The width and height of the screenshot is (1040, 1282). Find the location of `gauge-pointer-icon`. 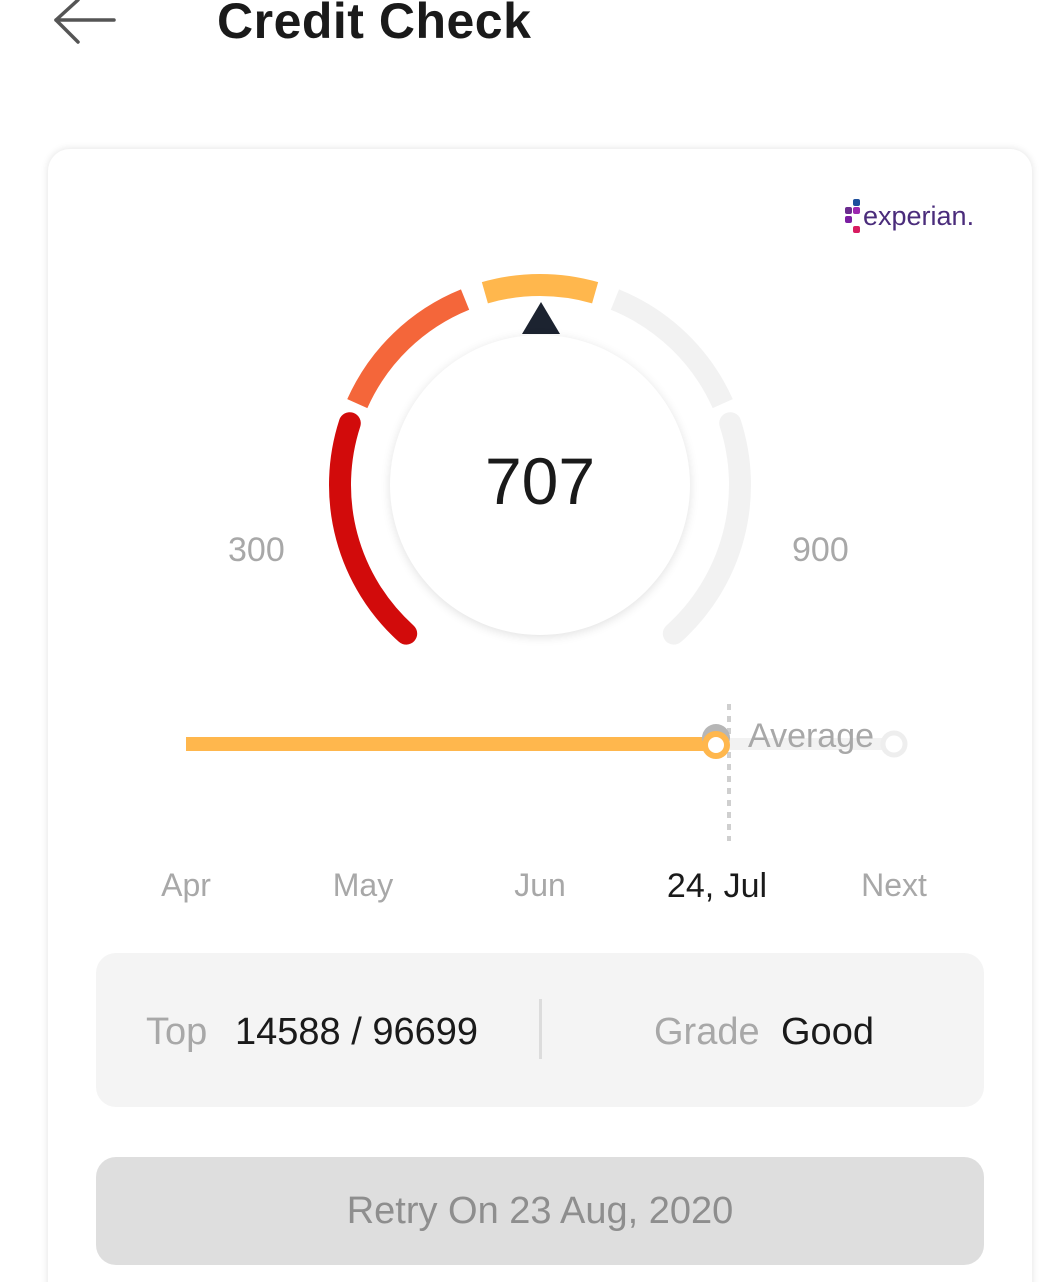

gauge-pointer-icon is located at coordinates (541, 318).